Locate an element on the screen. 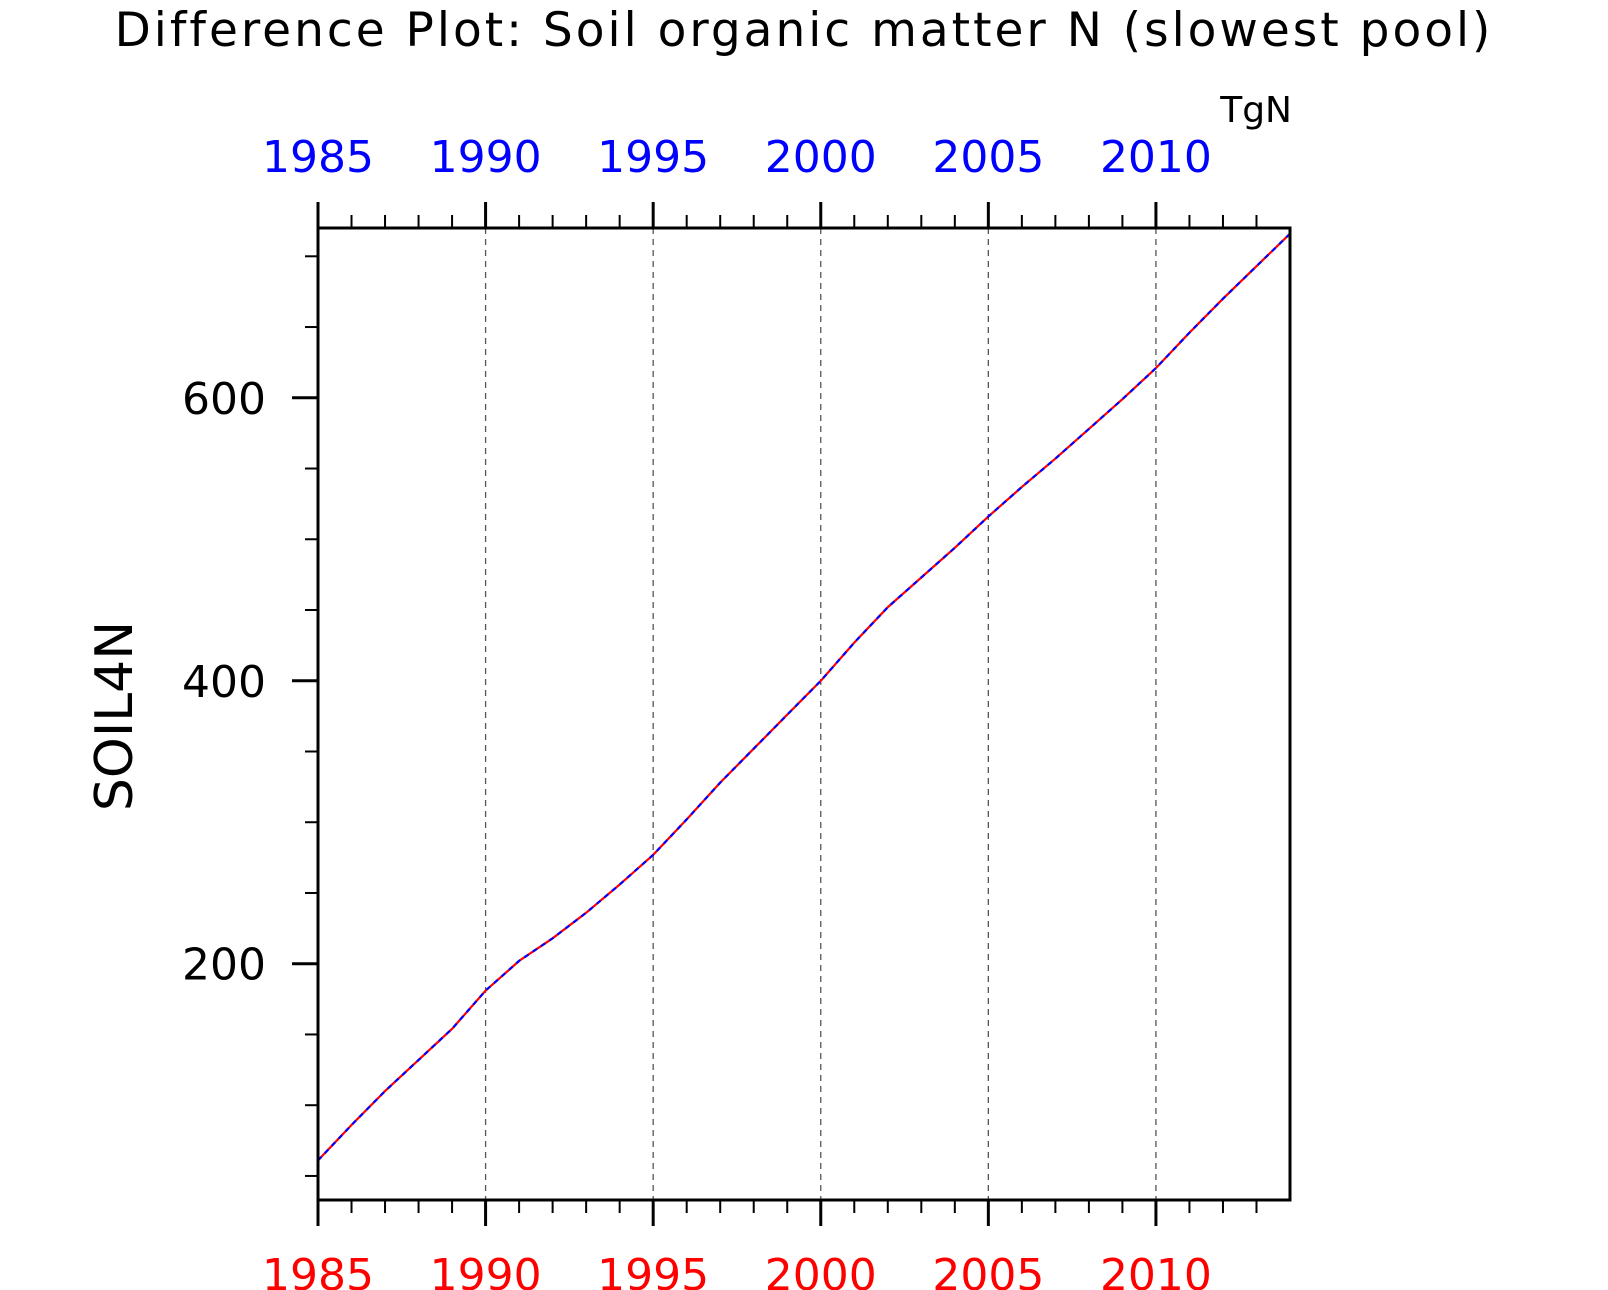 Image resolution: width=1608 pixels, height=1290 pixels. units-label: TgN is located at coordinates (1255, 110).